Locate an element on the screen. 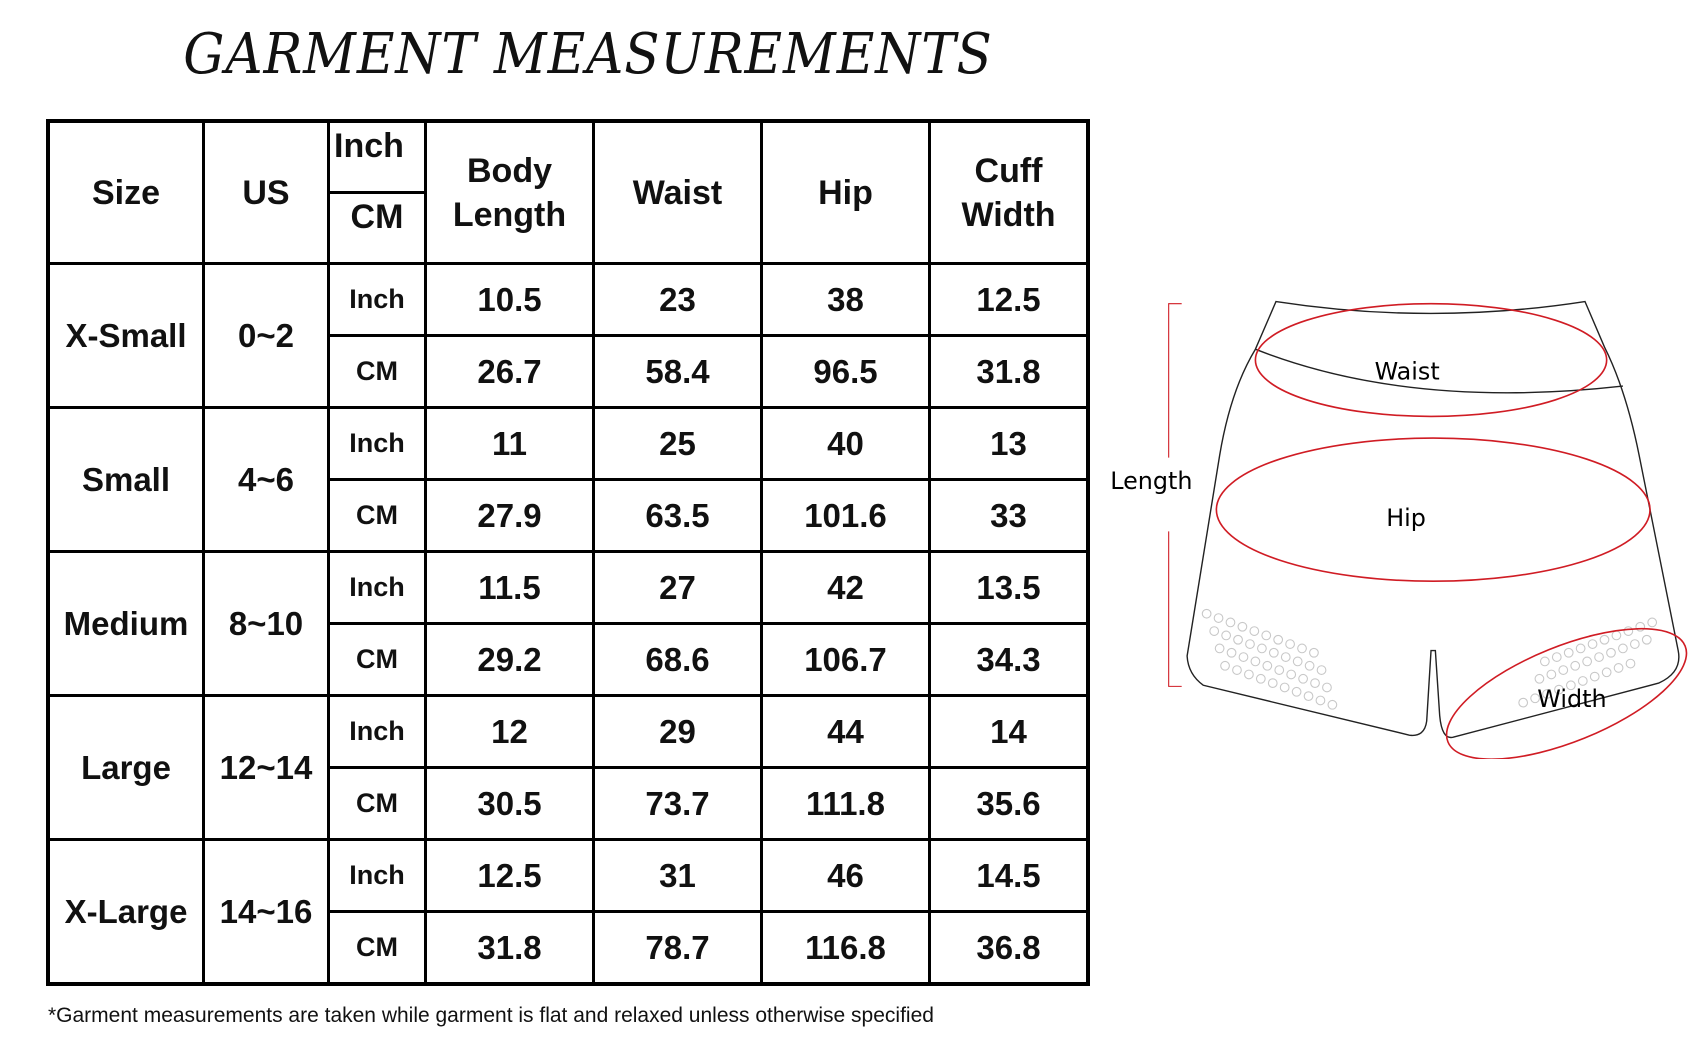  table-row-cm: CM 30.5 73.7 111.8 35.6 is located at coordinates (569, 803).